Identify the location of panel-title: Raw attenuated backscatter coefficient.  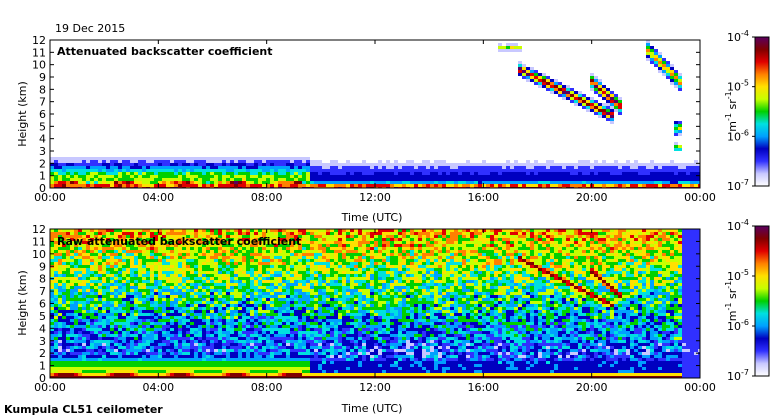
(179, 241).